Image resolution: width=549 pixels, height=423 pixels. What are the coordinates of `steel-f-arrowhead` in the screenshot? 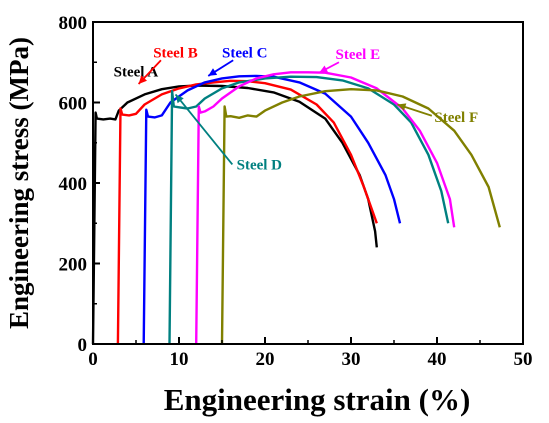 It's located at (402, 107).